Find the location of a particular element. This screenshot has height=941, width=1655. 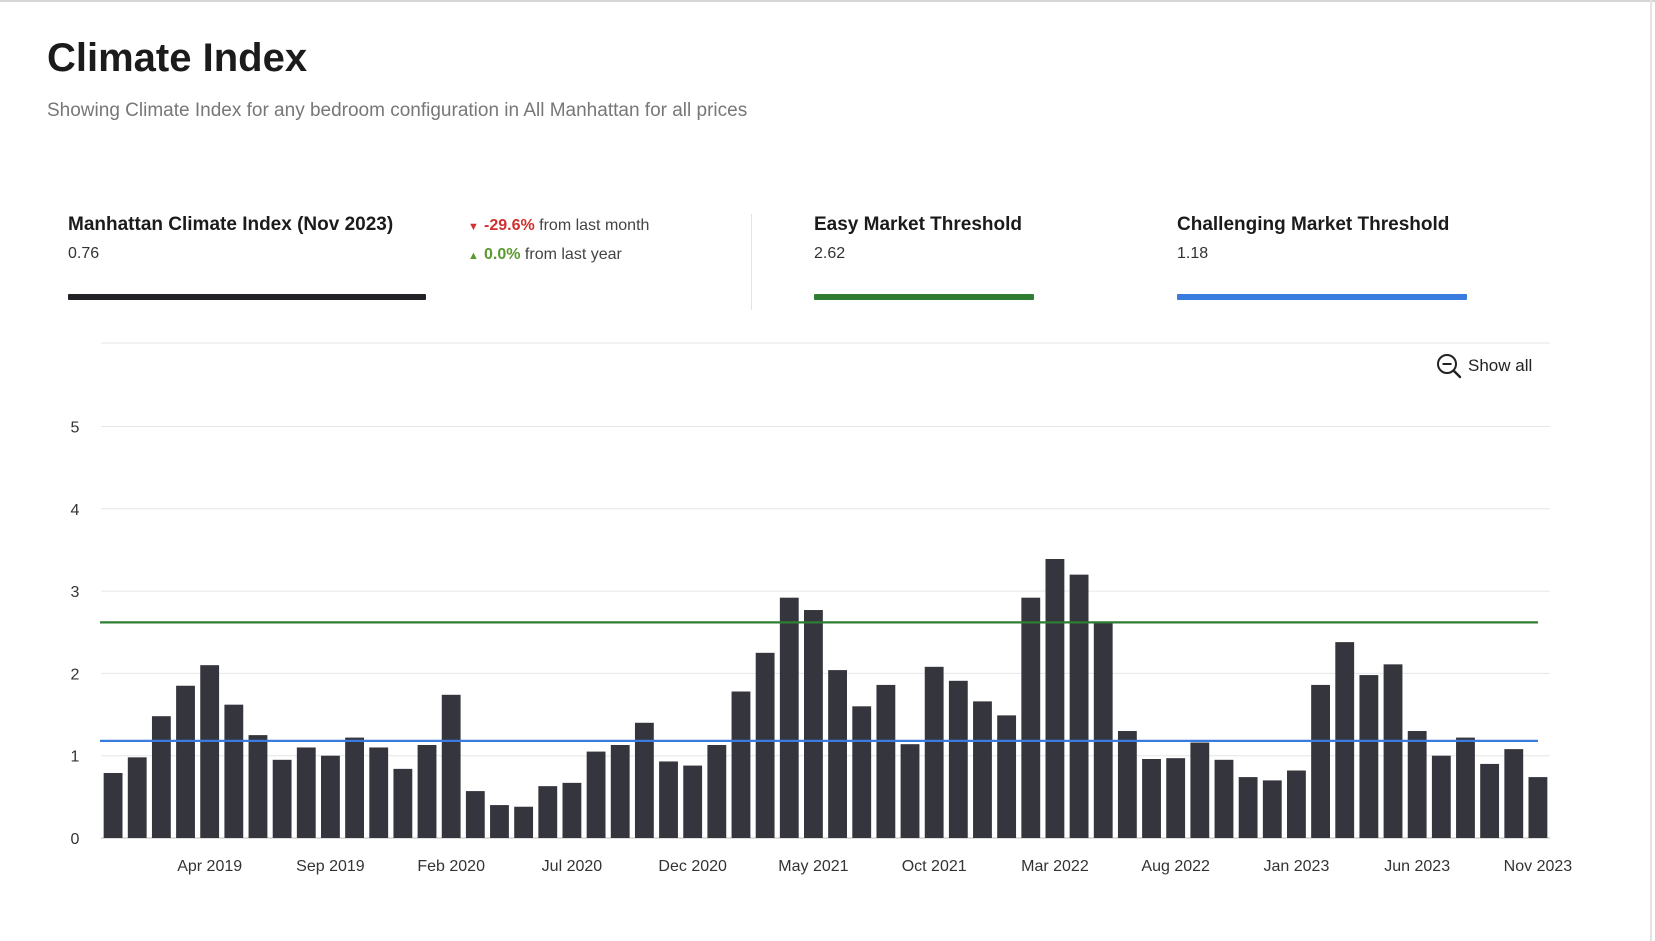

metric-current-index: Manhattan Climate Index (Nov 2023) 0.76 is located at coordinates (230, 238).